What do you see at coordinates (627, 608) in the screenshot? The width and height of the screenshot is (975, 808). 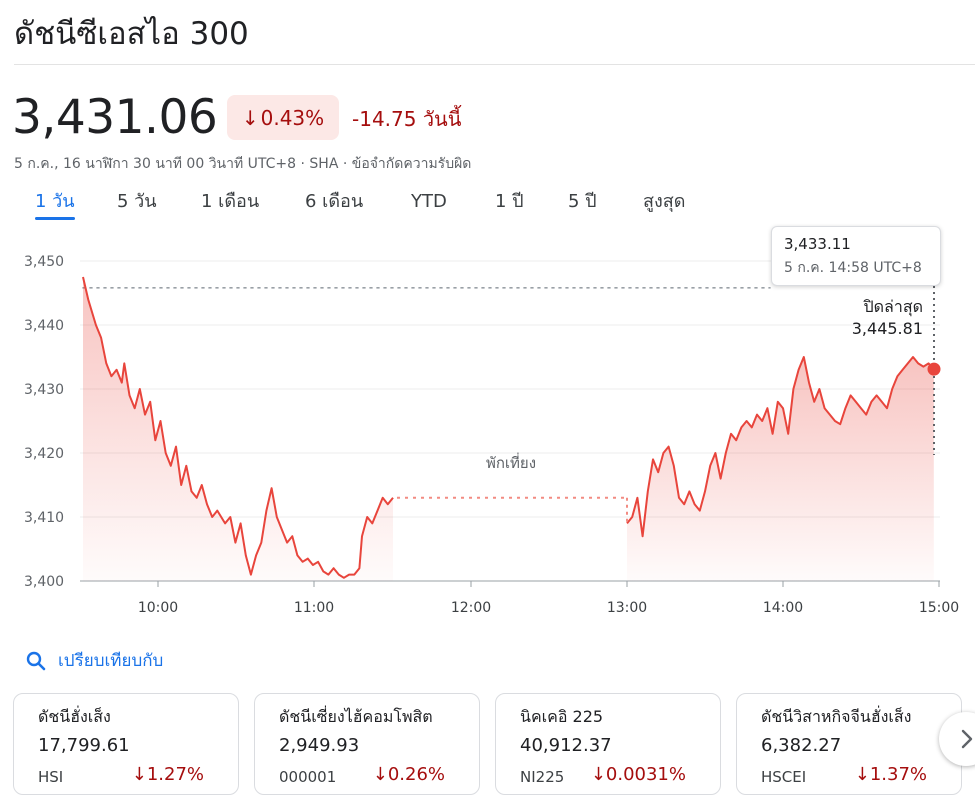 I see `x-tick-label: 13:00` at bounding box center [627, 608].